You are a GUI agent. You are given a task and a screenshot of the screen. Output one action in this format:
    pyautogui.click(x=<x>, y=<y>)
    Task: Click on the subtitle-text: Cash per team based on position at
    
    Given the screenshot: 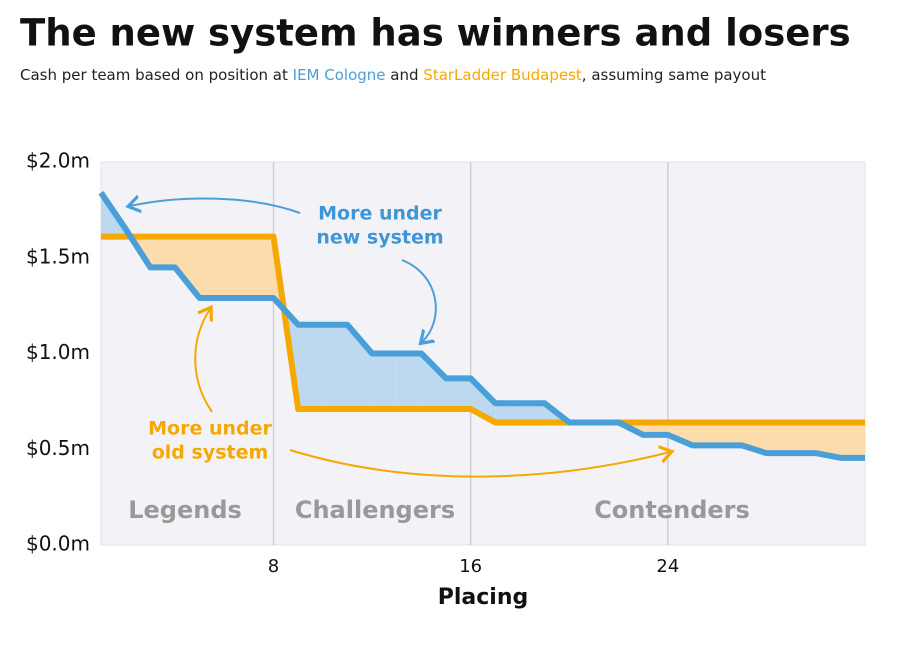 What is the action you would take?
    pyautogui.click(x=156, y=75)
    